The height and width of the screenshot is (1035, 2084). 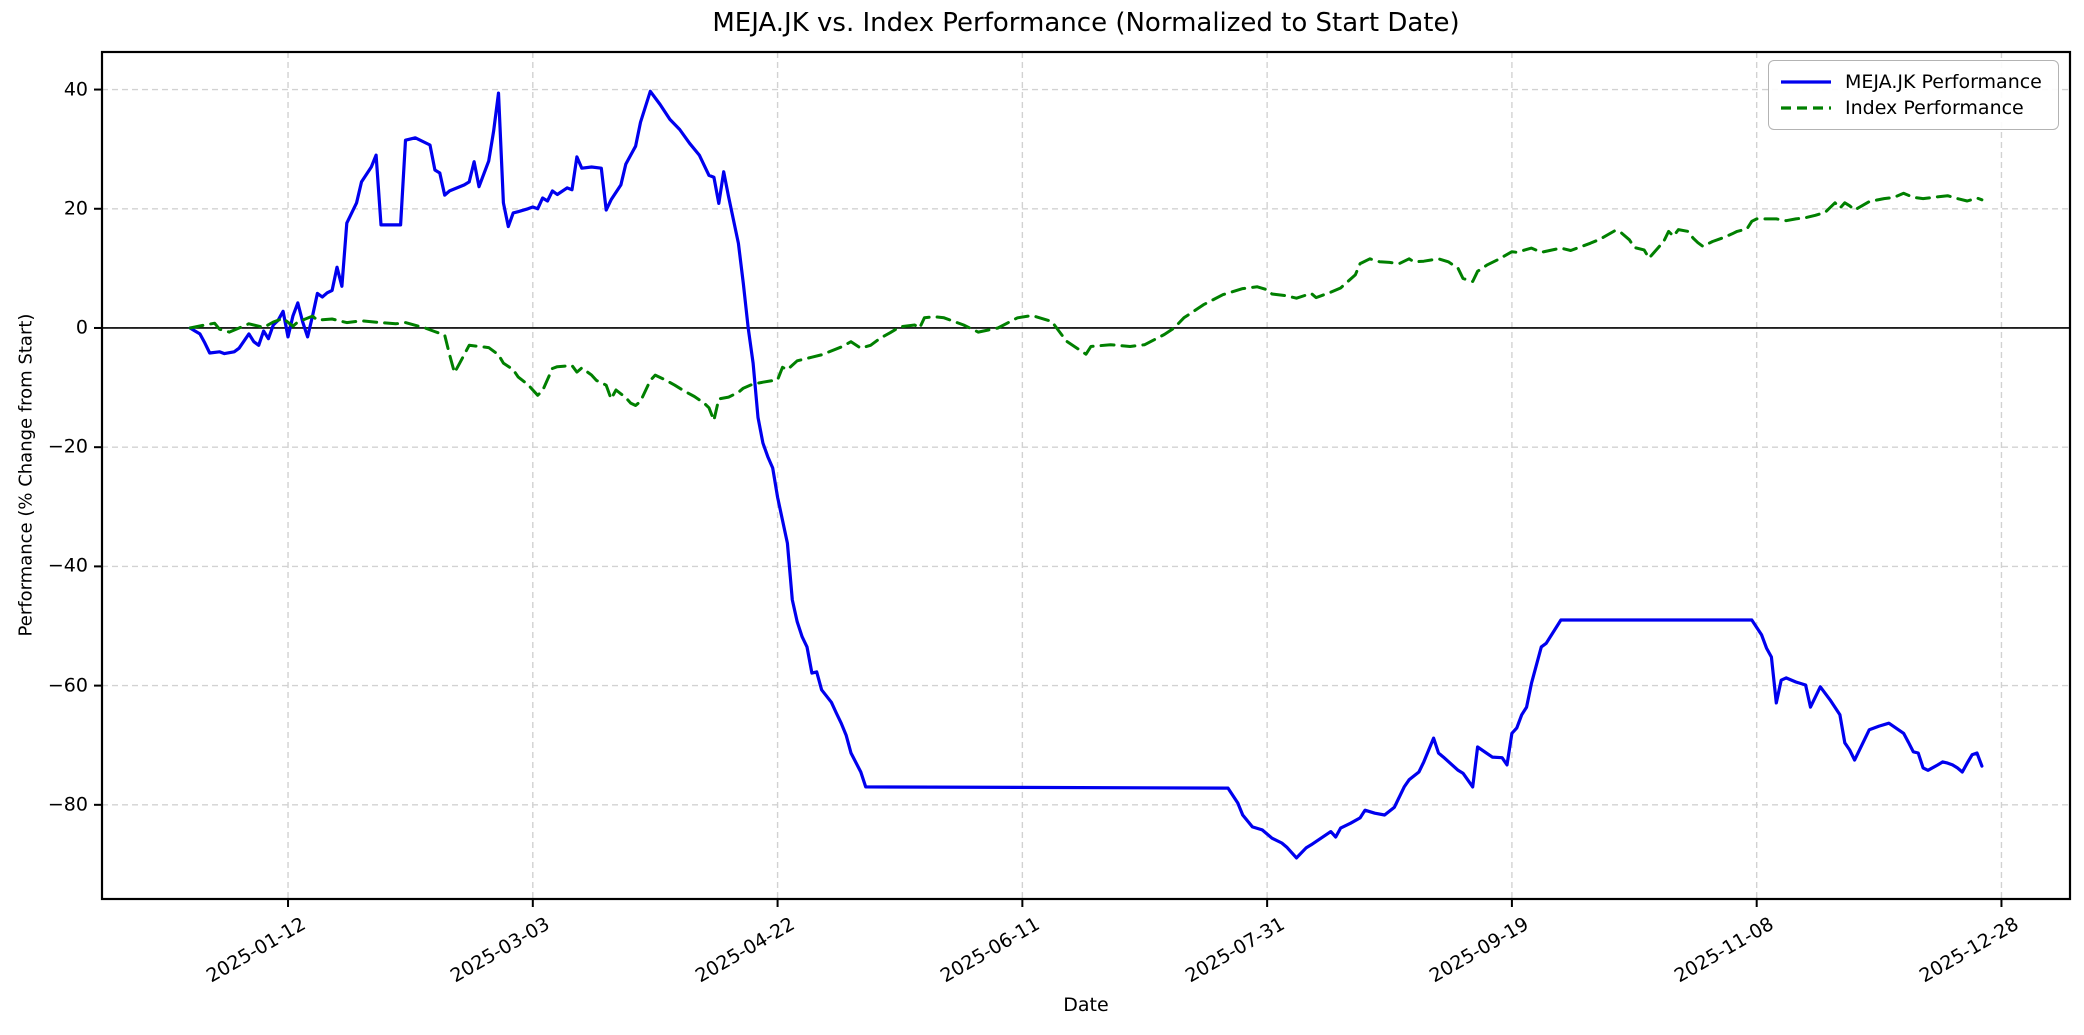 I want to click on legend-label-index: Index Performance, so click(x=1934, y=107).